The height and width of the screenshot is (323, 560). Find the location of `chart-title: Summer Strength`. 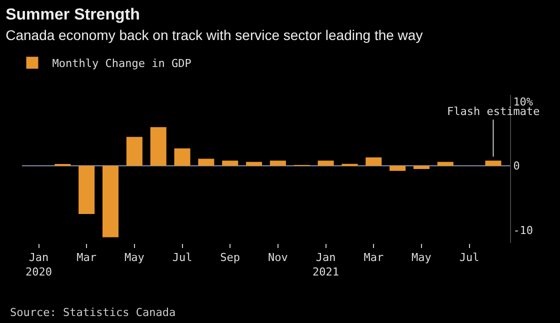

chart-title: Summer Strength is located at coordinates (73, 15).